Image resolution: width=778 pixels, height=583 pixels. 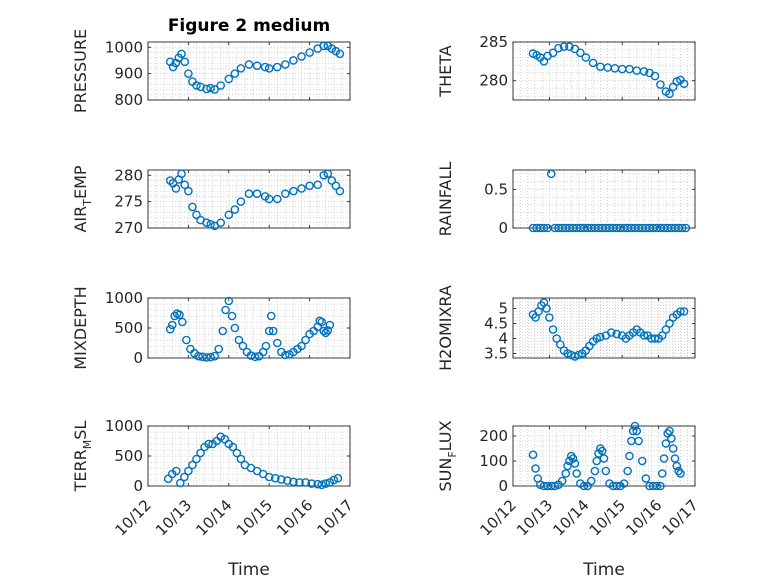 What do you see at coordinates (80, 71) in the screenshot?
I see `y-axis-label: PRESSURE` at bounding box center [80, 71].